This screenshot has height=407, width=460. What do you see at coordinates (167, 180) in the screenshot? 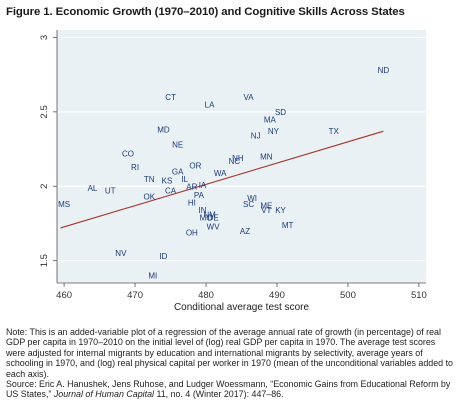
I see `point-ks: KS` at bounding box center [167, 180].